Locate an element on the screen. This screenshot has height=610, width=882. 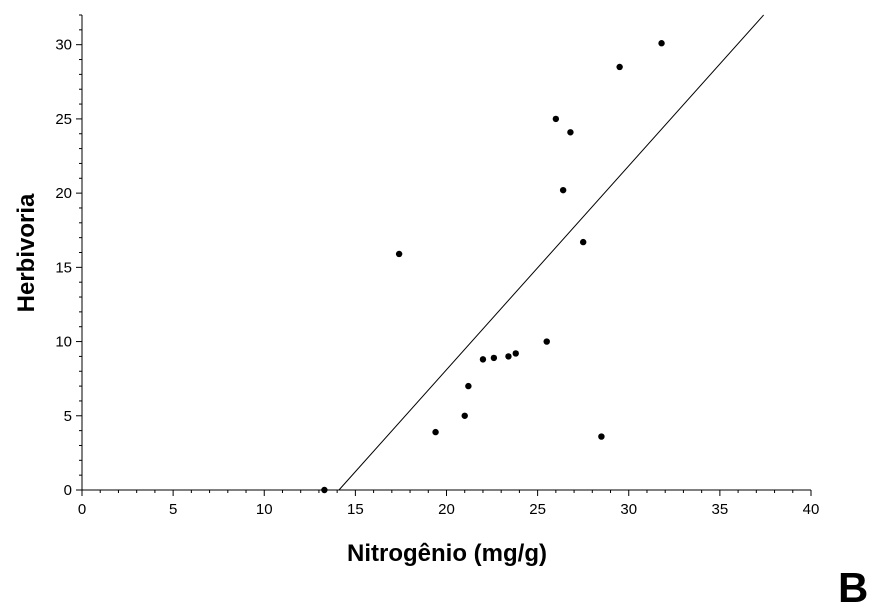
y-axis-title: Herbivoria is located at coordinates (26, 252).